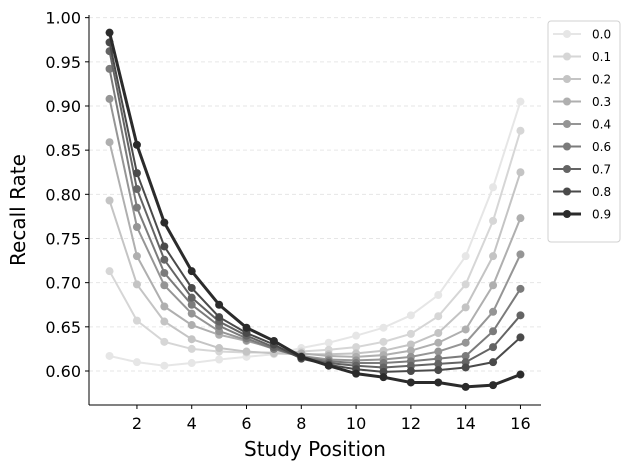  What do you see at coordinates (601, 147) in the screenshot?
I see `legend-label: 0.6` at bounding box center [601, 147].